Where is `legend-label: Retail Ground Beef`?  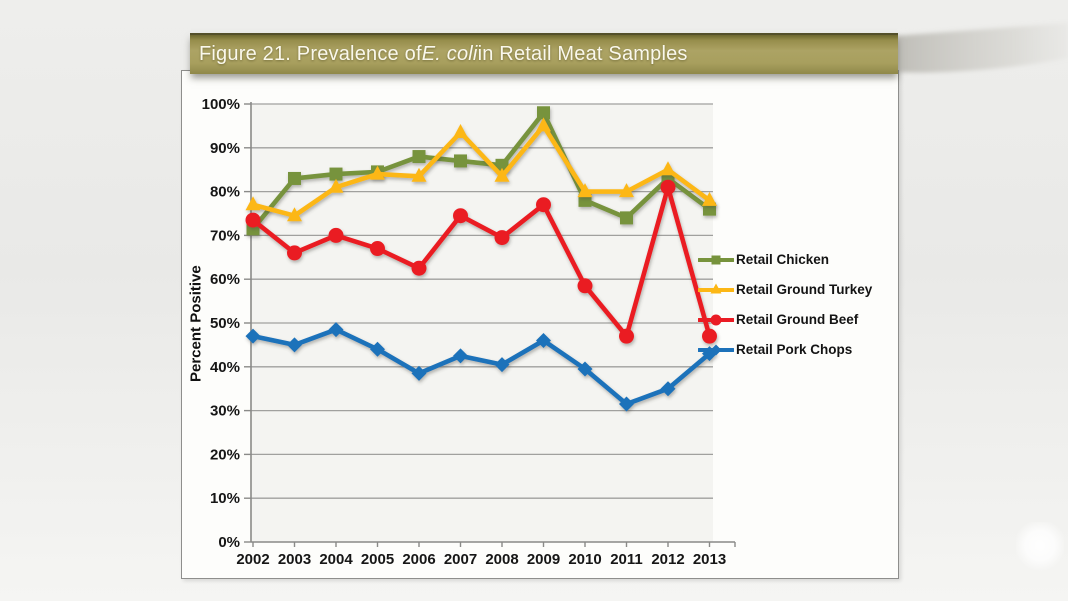 legend-label: Retail Ground Beef is located at coordinates (797, 319).